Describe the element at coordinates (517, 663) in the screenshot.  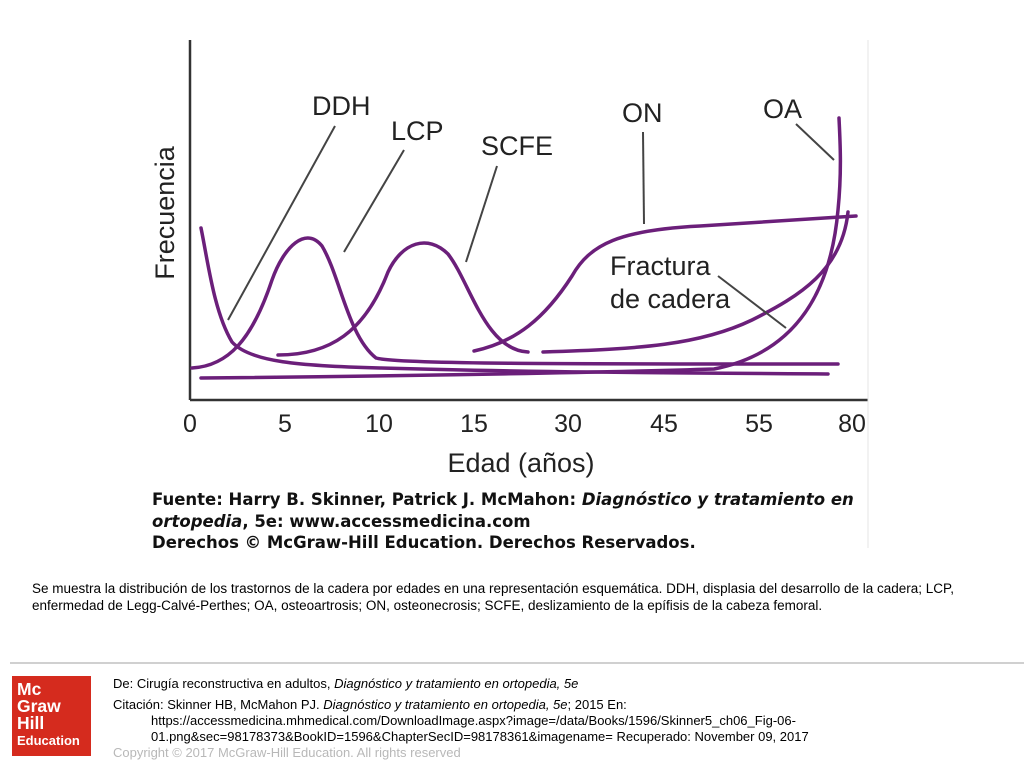
I see `footer-divider` at that location.